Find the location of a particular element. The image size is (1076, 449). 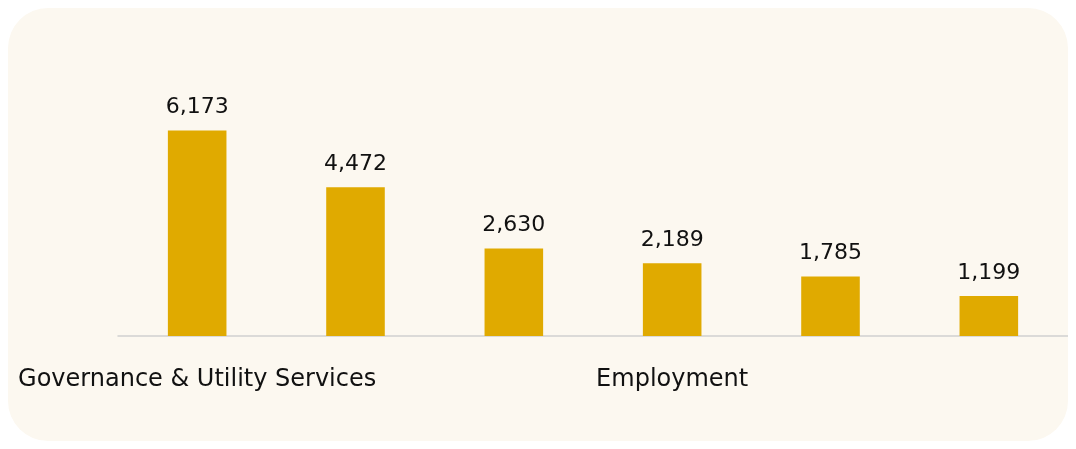

x-tick-label: Employment is located at coordinates (672, 378).